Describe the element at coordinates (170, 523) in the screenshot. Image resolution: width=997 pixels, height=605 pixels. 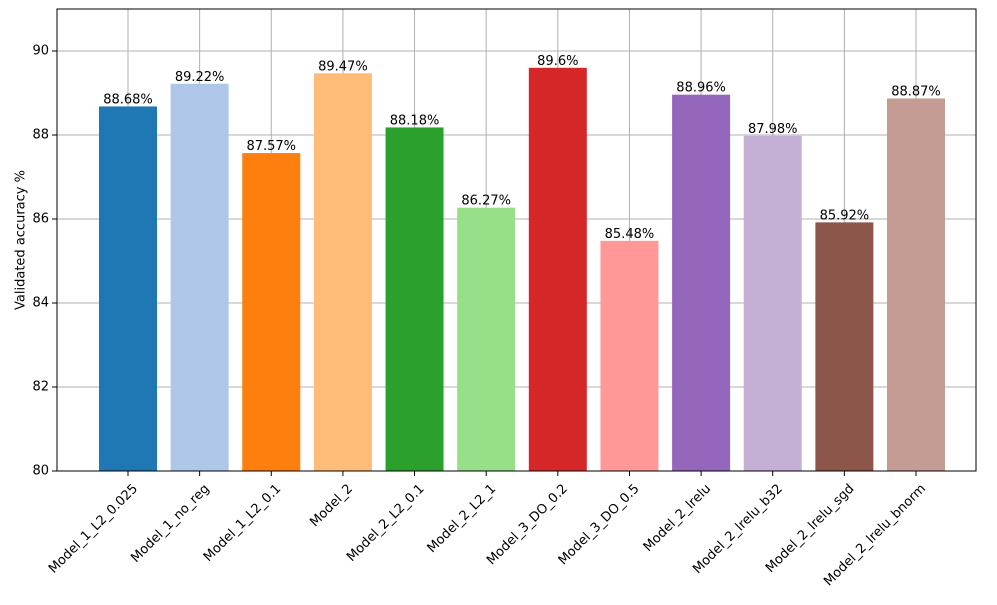
I see `x-tick-label: Model_1_no_reg` at that location.